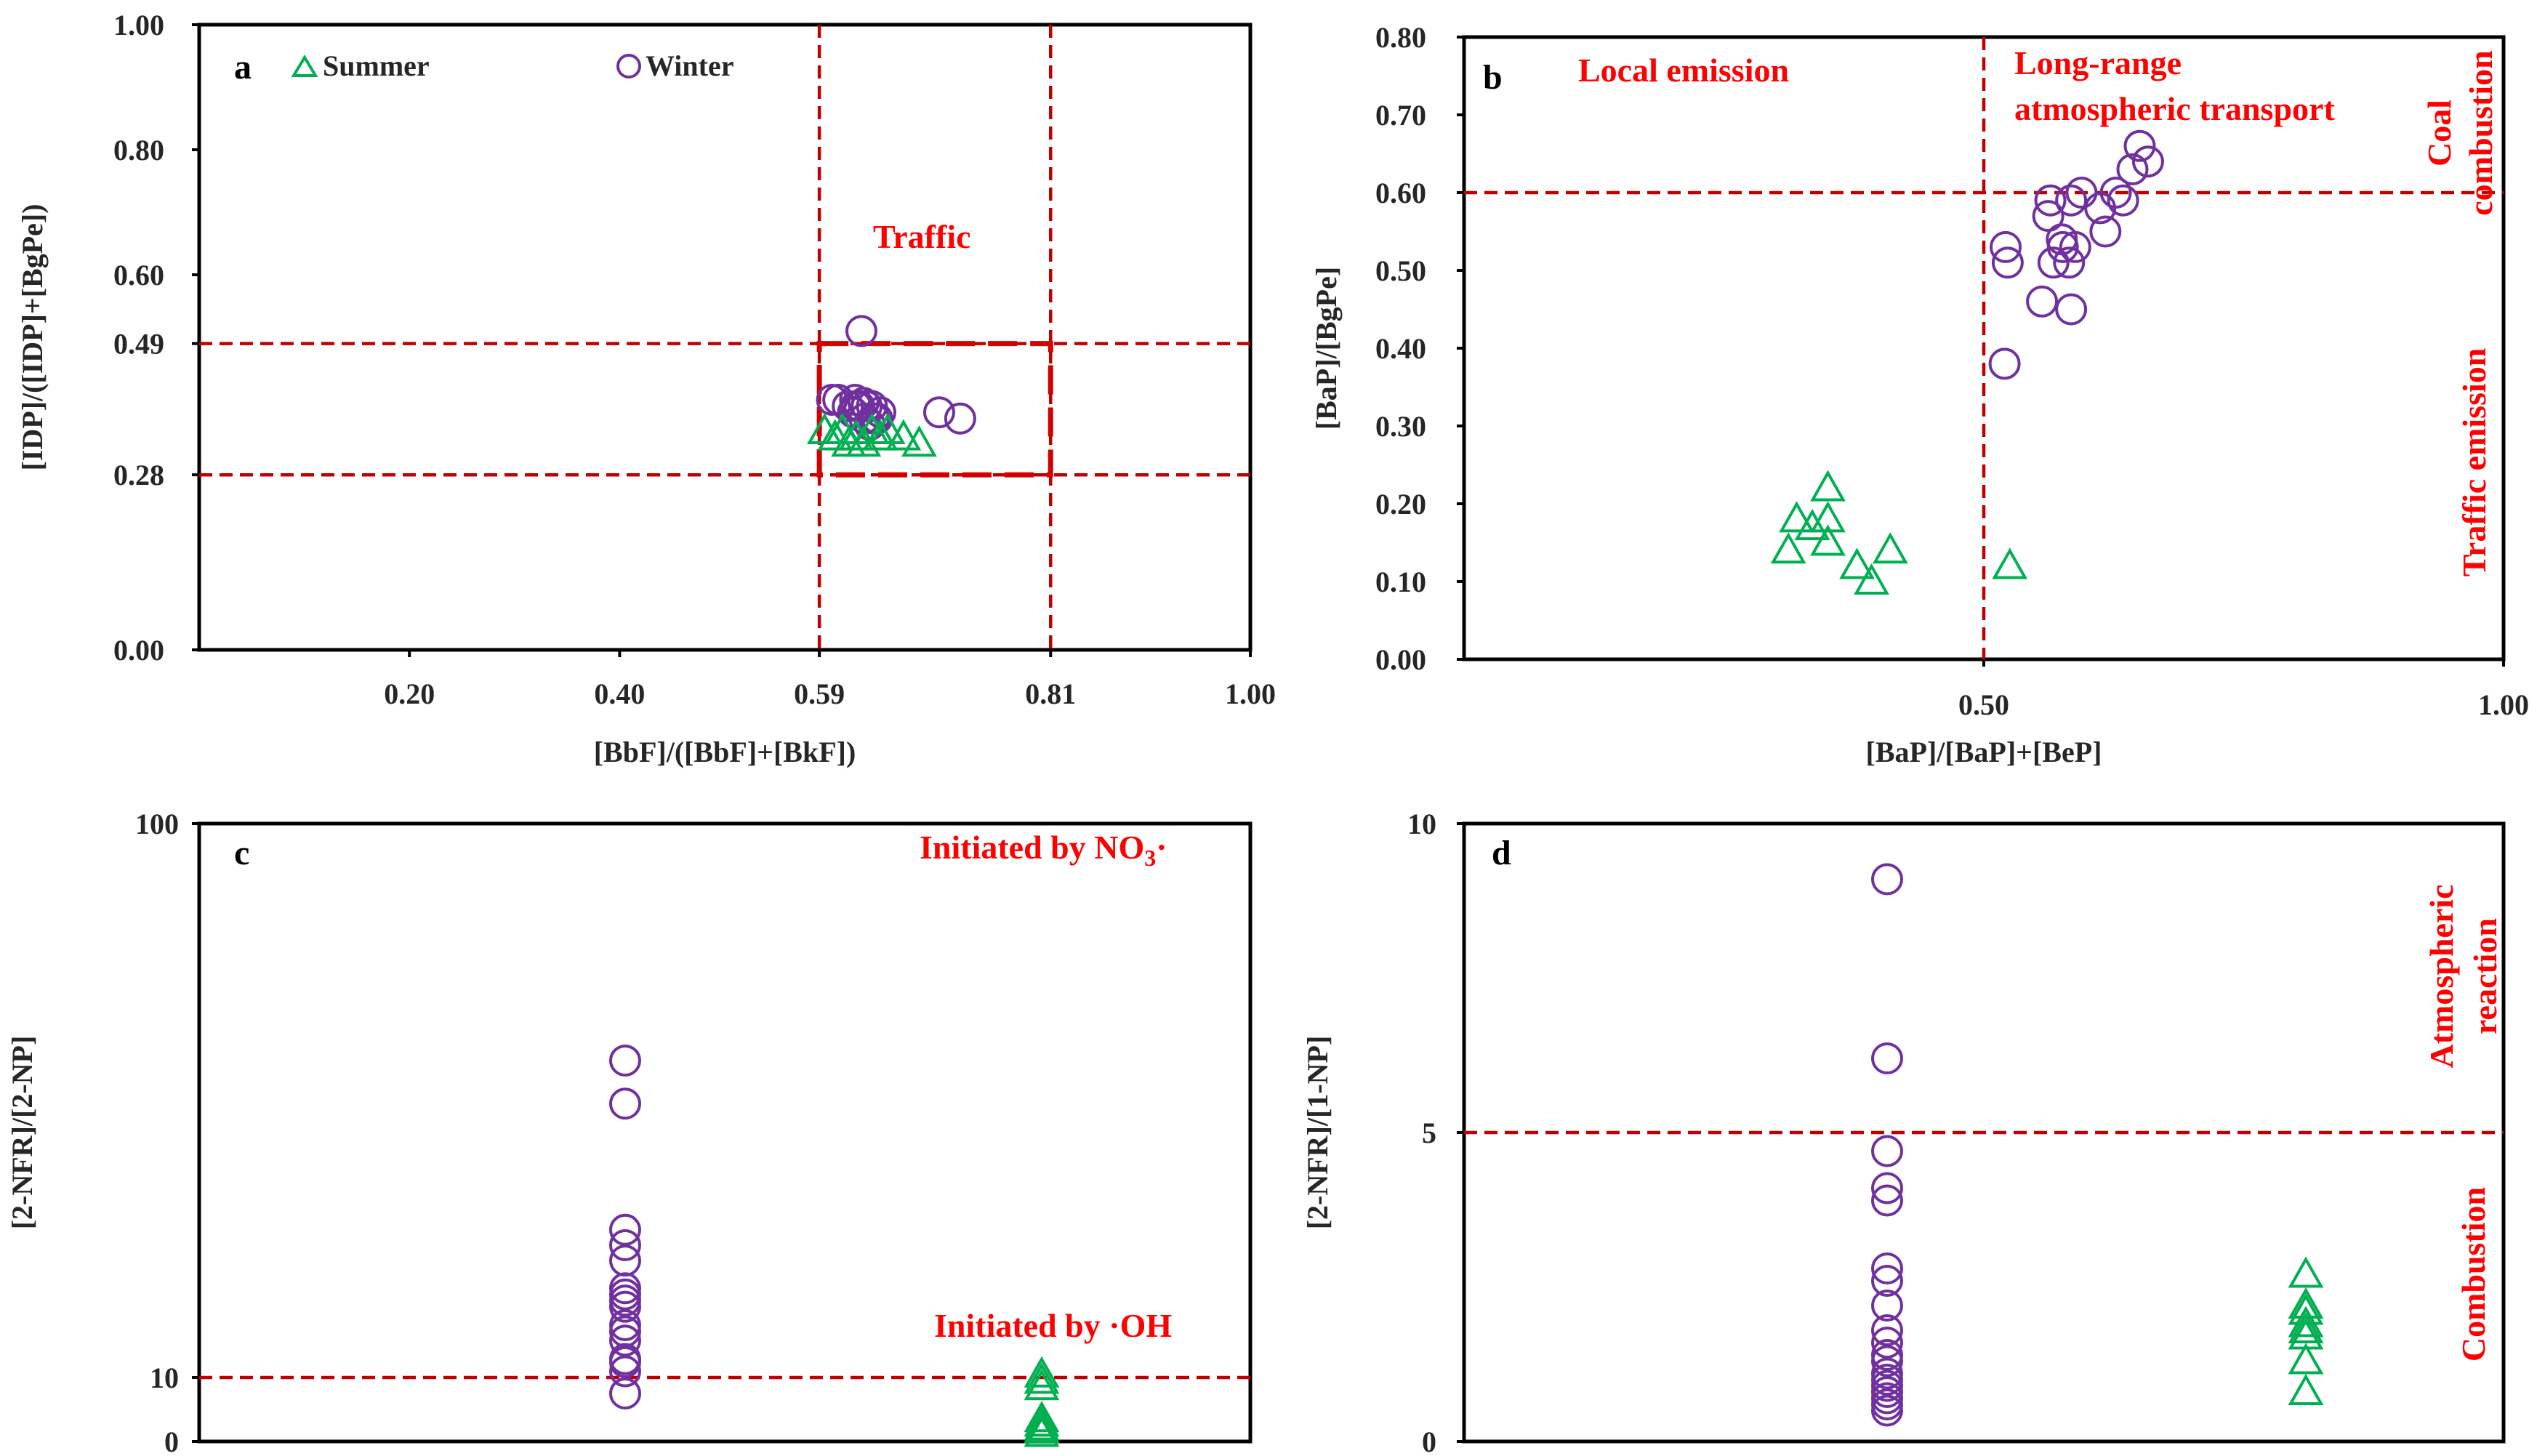  Describe the element at coordinates (1150, 858) in the screenshot. I see `panel-c-annotation-no3-subscript: 3` at that location.